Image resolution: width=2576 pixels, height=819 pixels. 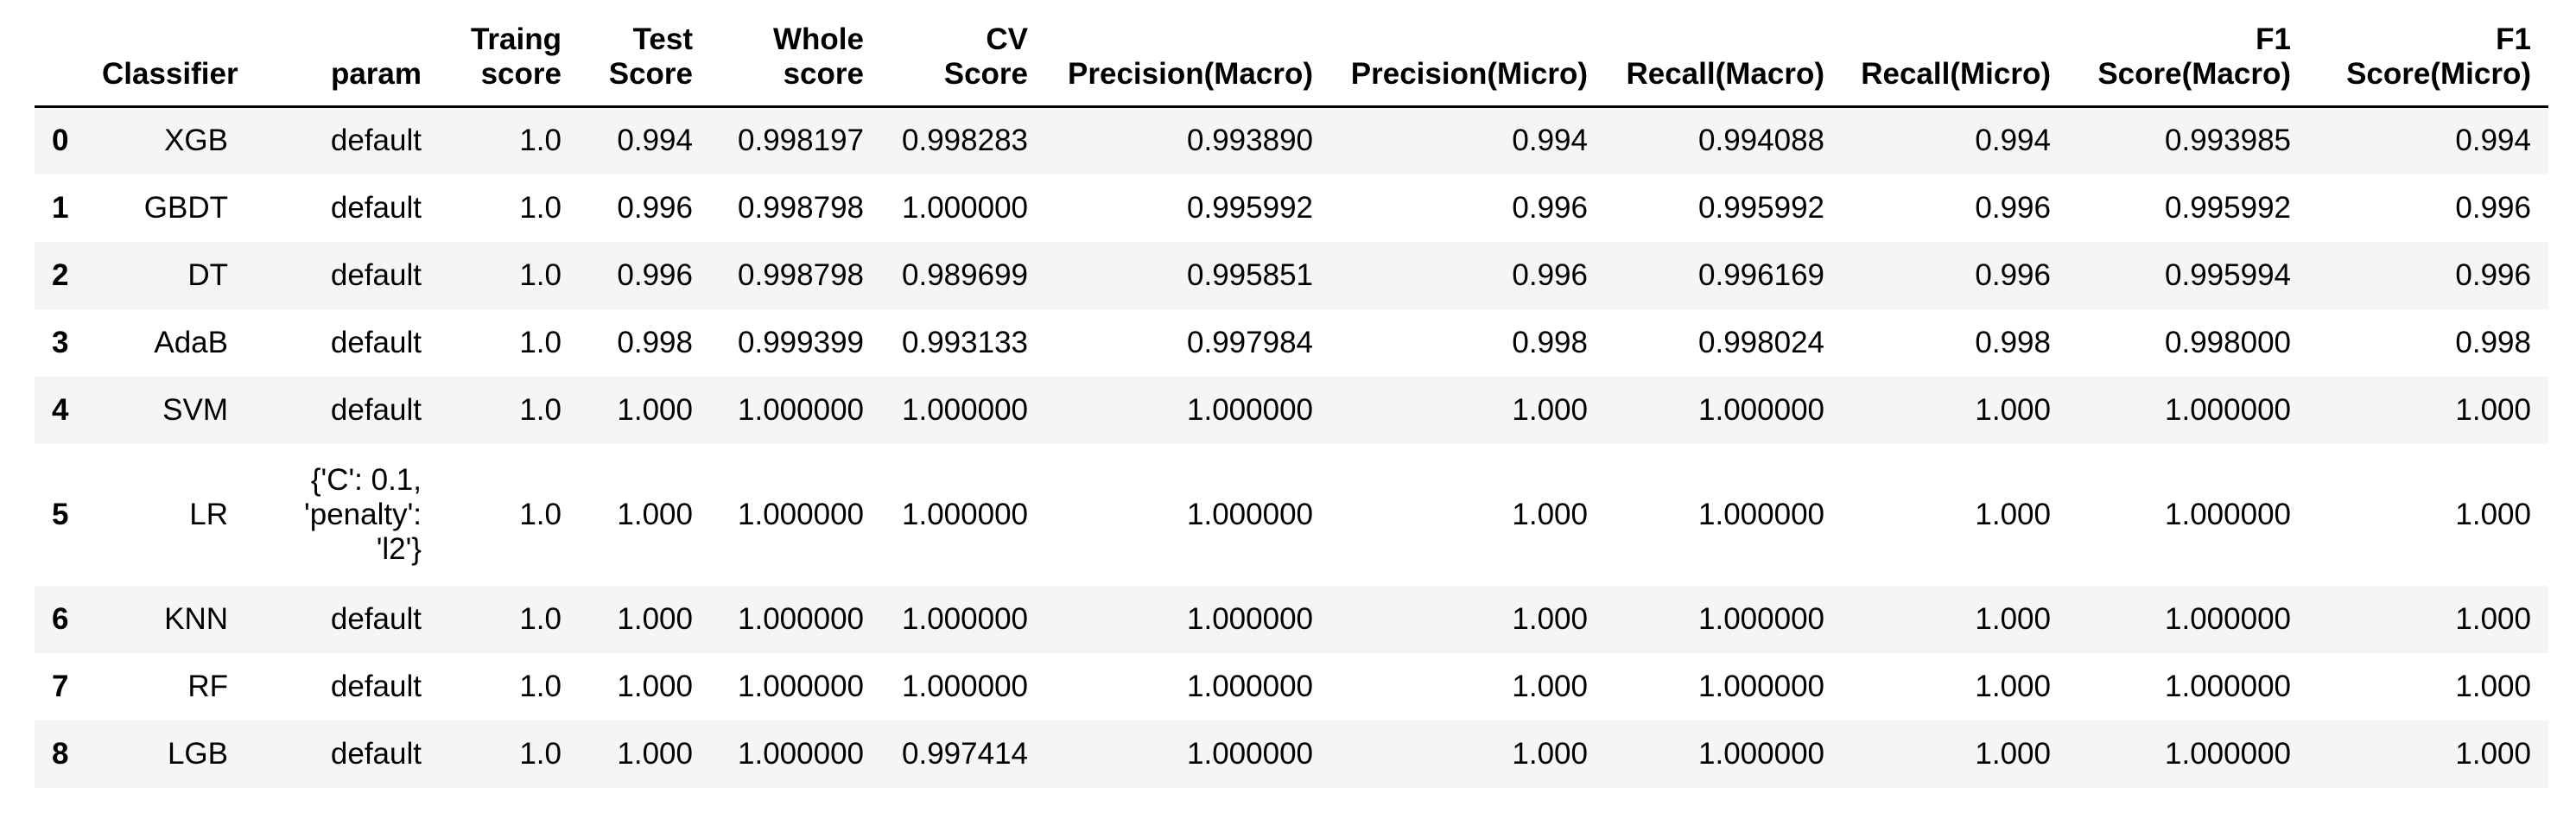 What do you see at coordinates (196, 619) in the screenshot?
I see `cell-classifier: KNN` at bounding box center [196, 619].